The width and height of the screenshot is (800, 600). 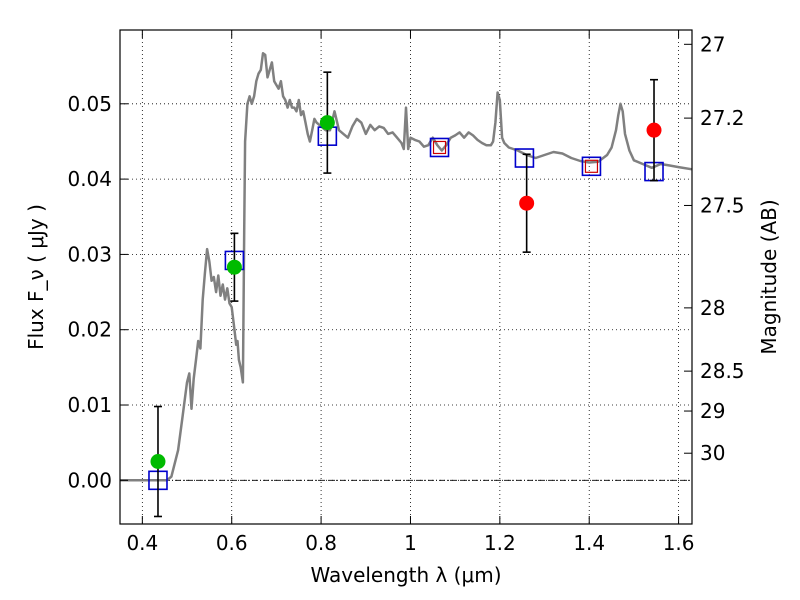 I want to click on right-tick-label: 27, so click(x=712, y=44).